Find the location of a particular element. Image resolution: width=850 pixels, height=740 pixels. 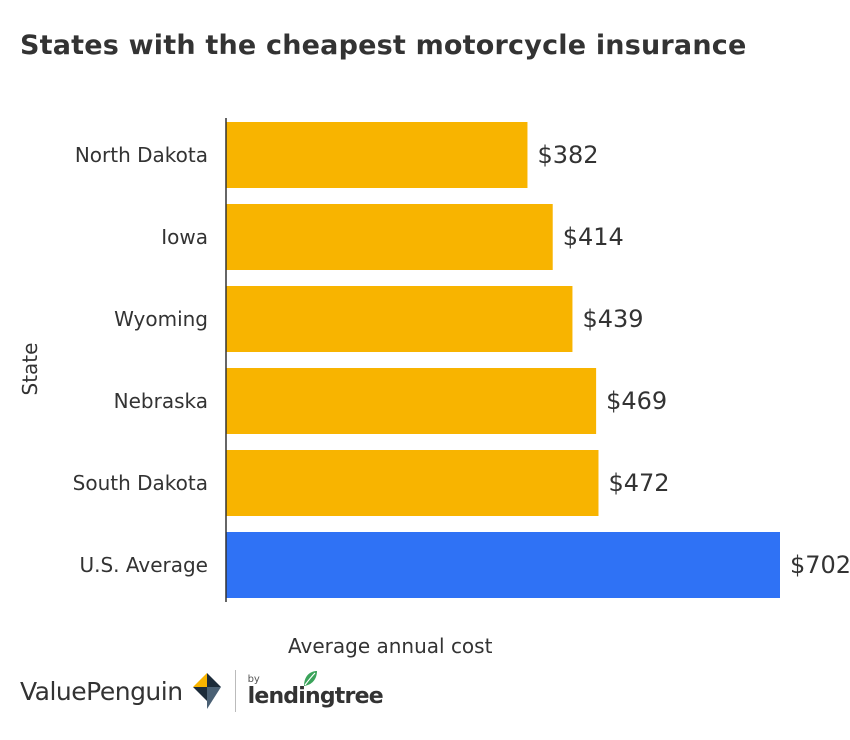

value-label: $702 is located at coordinates (820, 565).